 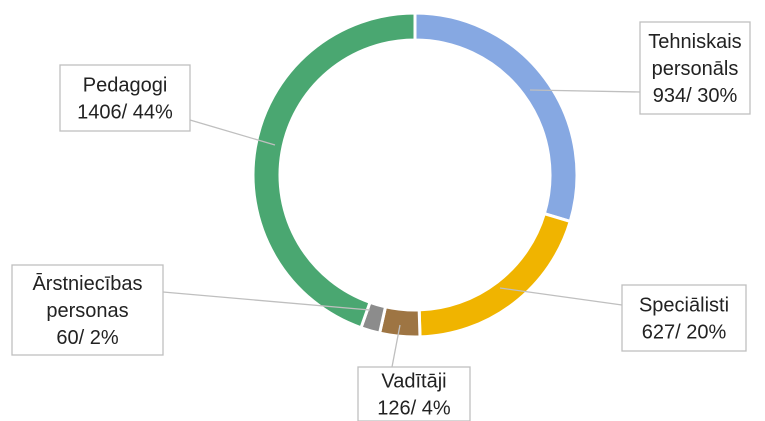 What do you see at coordinates (125, 113) in the screenshot?
I see `value-label: 1406/ 44%` at bounding box center [125, 113].